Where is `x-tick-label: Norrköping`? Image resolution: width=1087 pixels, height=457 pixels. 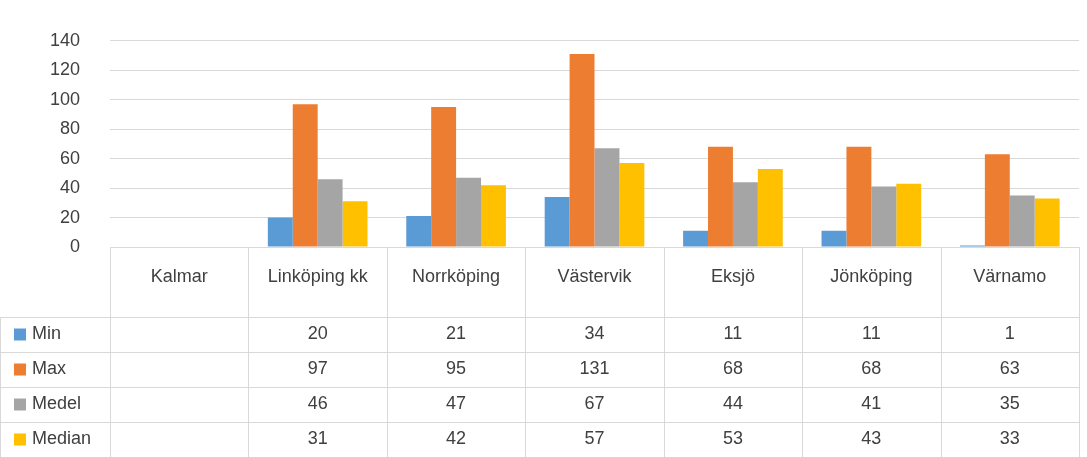 x-tick-label: Norrköping is located at coordinates (456, 275).